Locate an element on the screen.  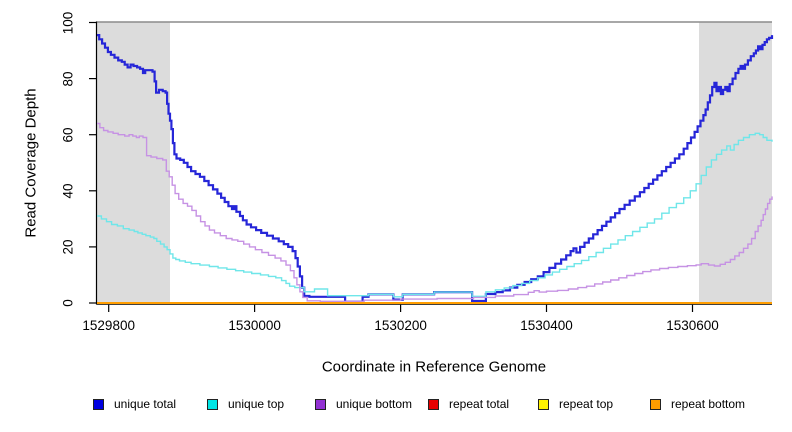
left-shaded-region is located at coordinates (133, 162).